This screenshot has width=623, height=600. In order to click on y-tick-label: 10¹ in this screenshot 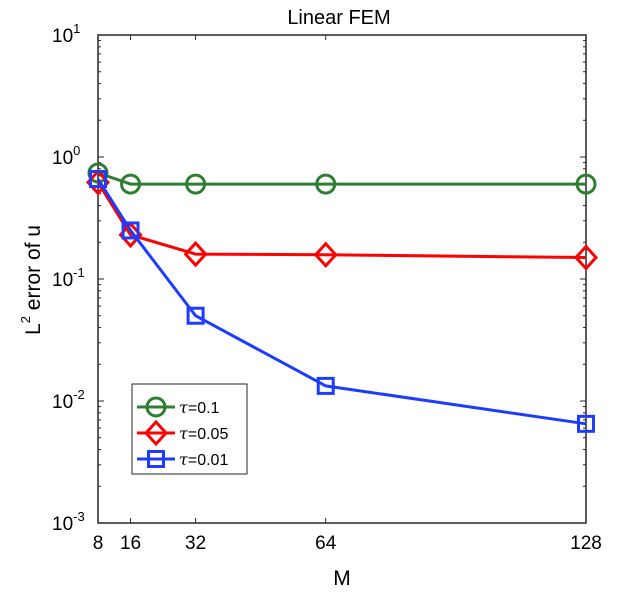, I will do `click(66, 34)`.